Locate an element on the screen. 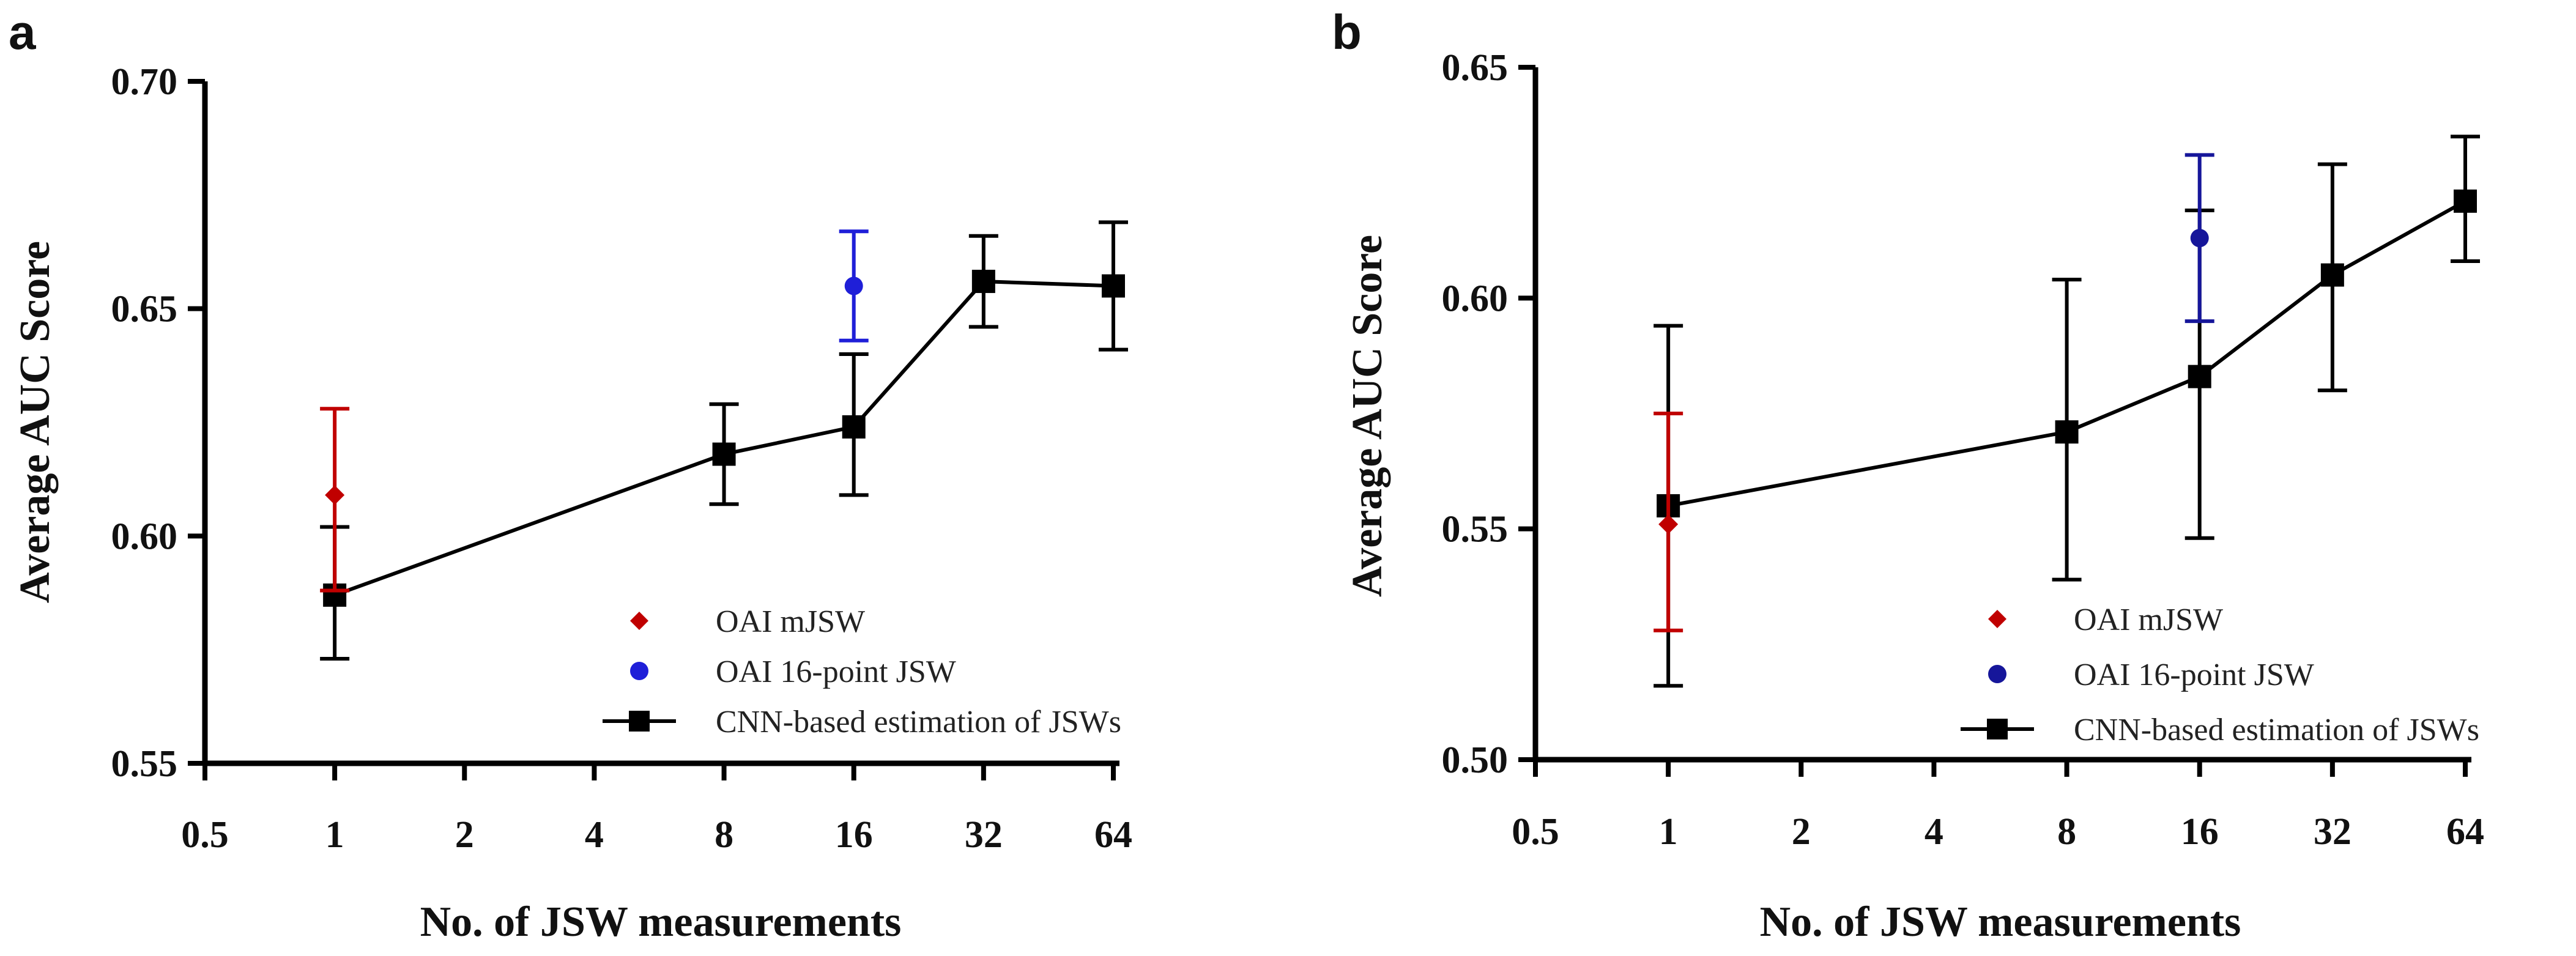  panel-label: a is located at coordinates (22, 32).